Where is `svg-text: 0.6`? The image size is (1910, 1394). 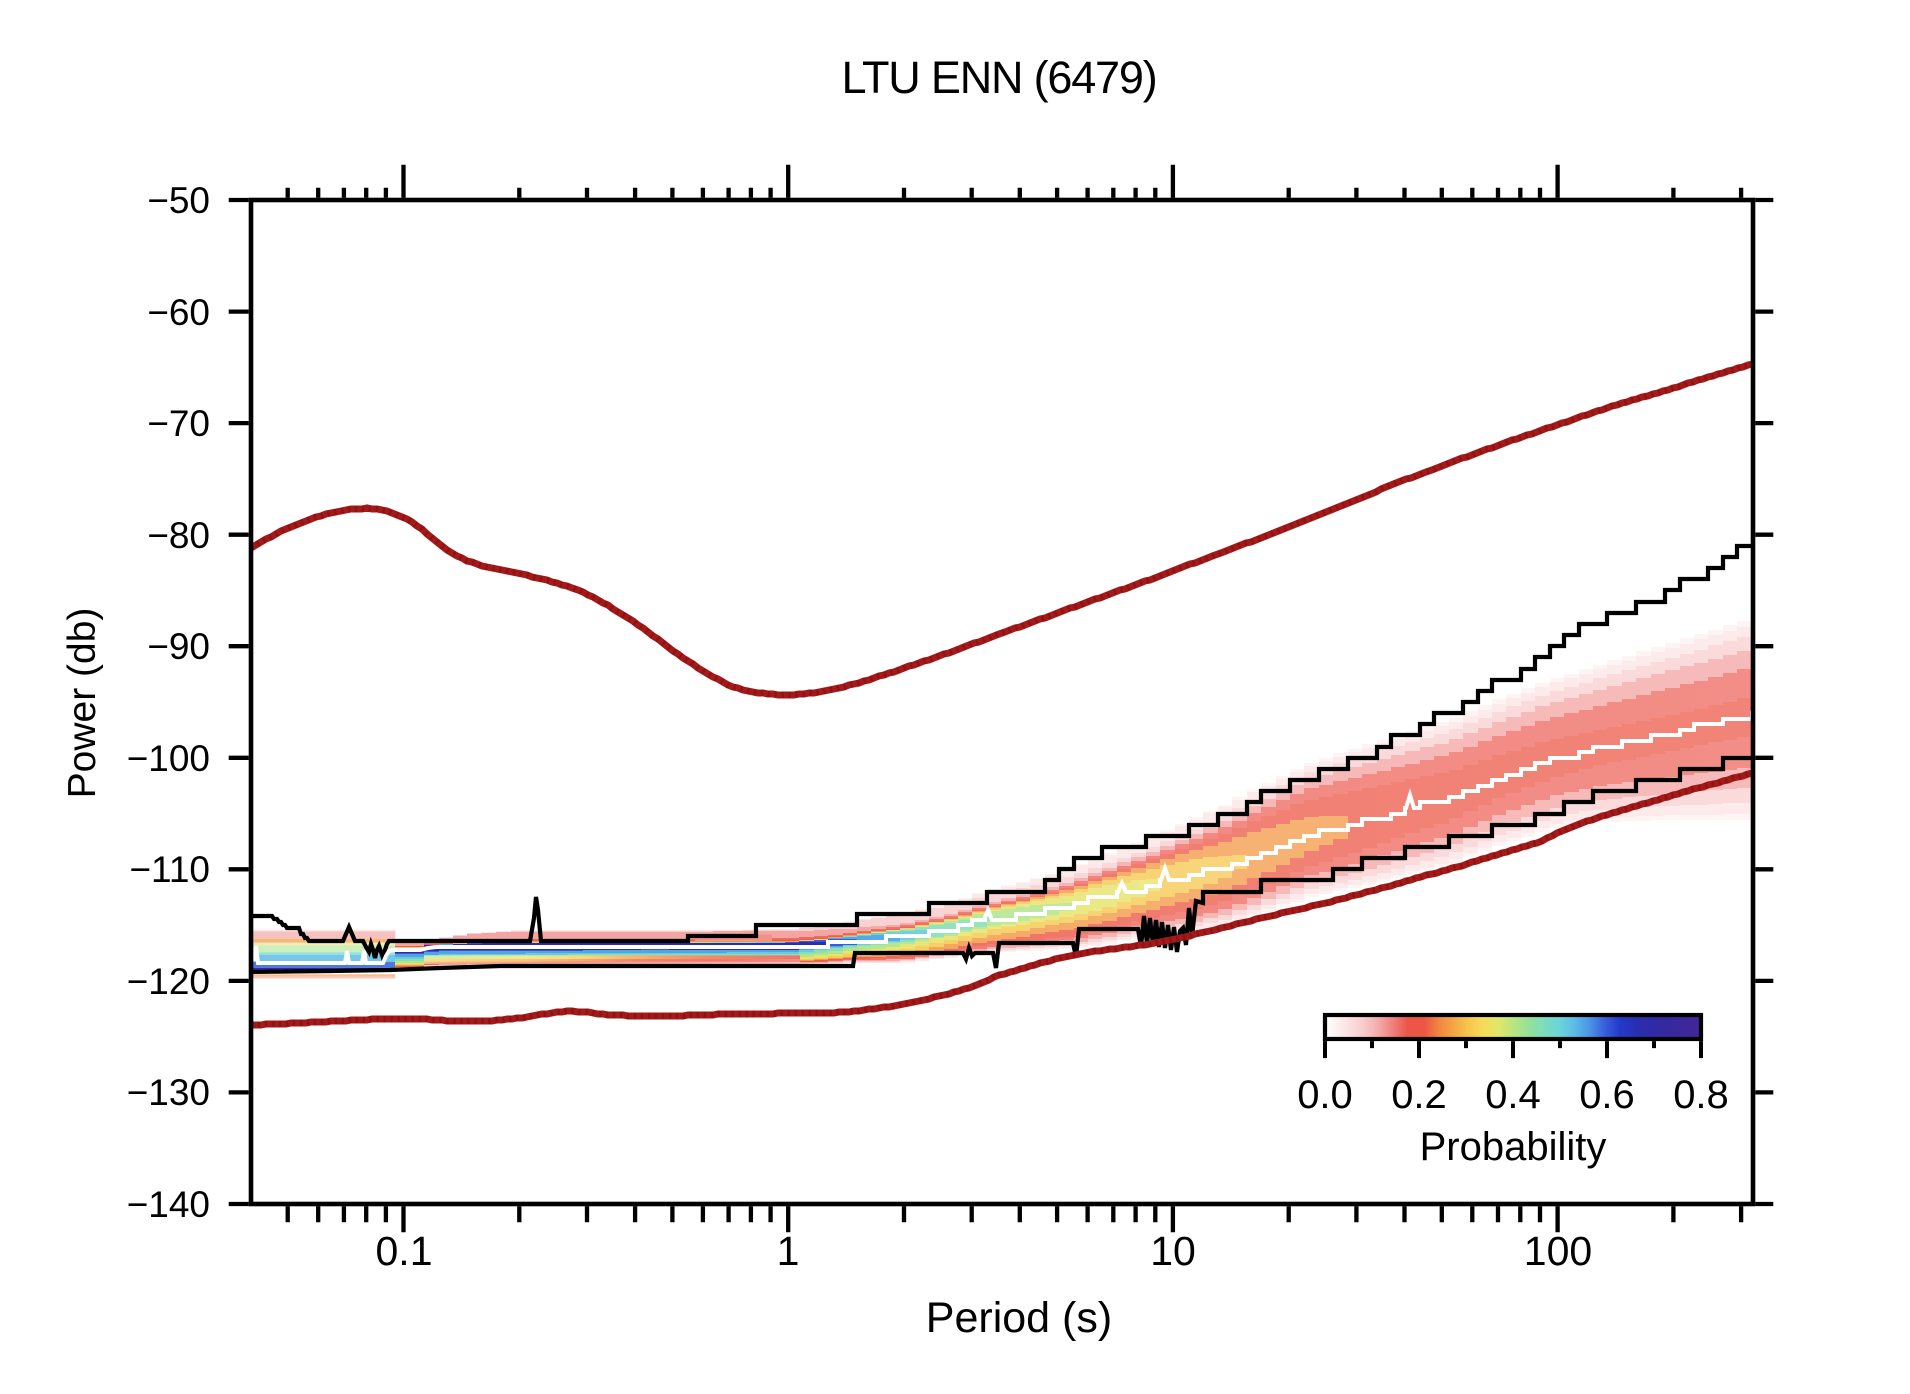
svg-text: 0.6 is located at coordinates (1607, 1095).